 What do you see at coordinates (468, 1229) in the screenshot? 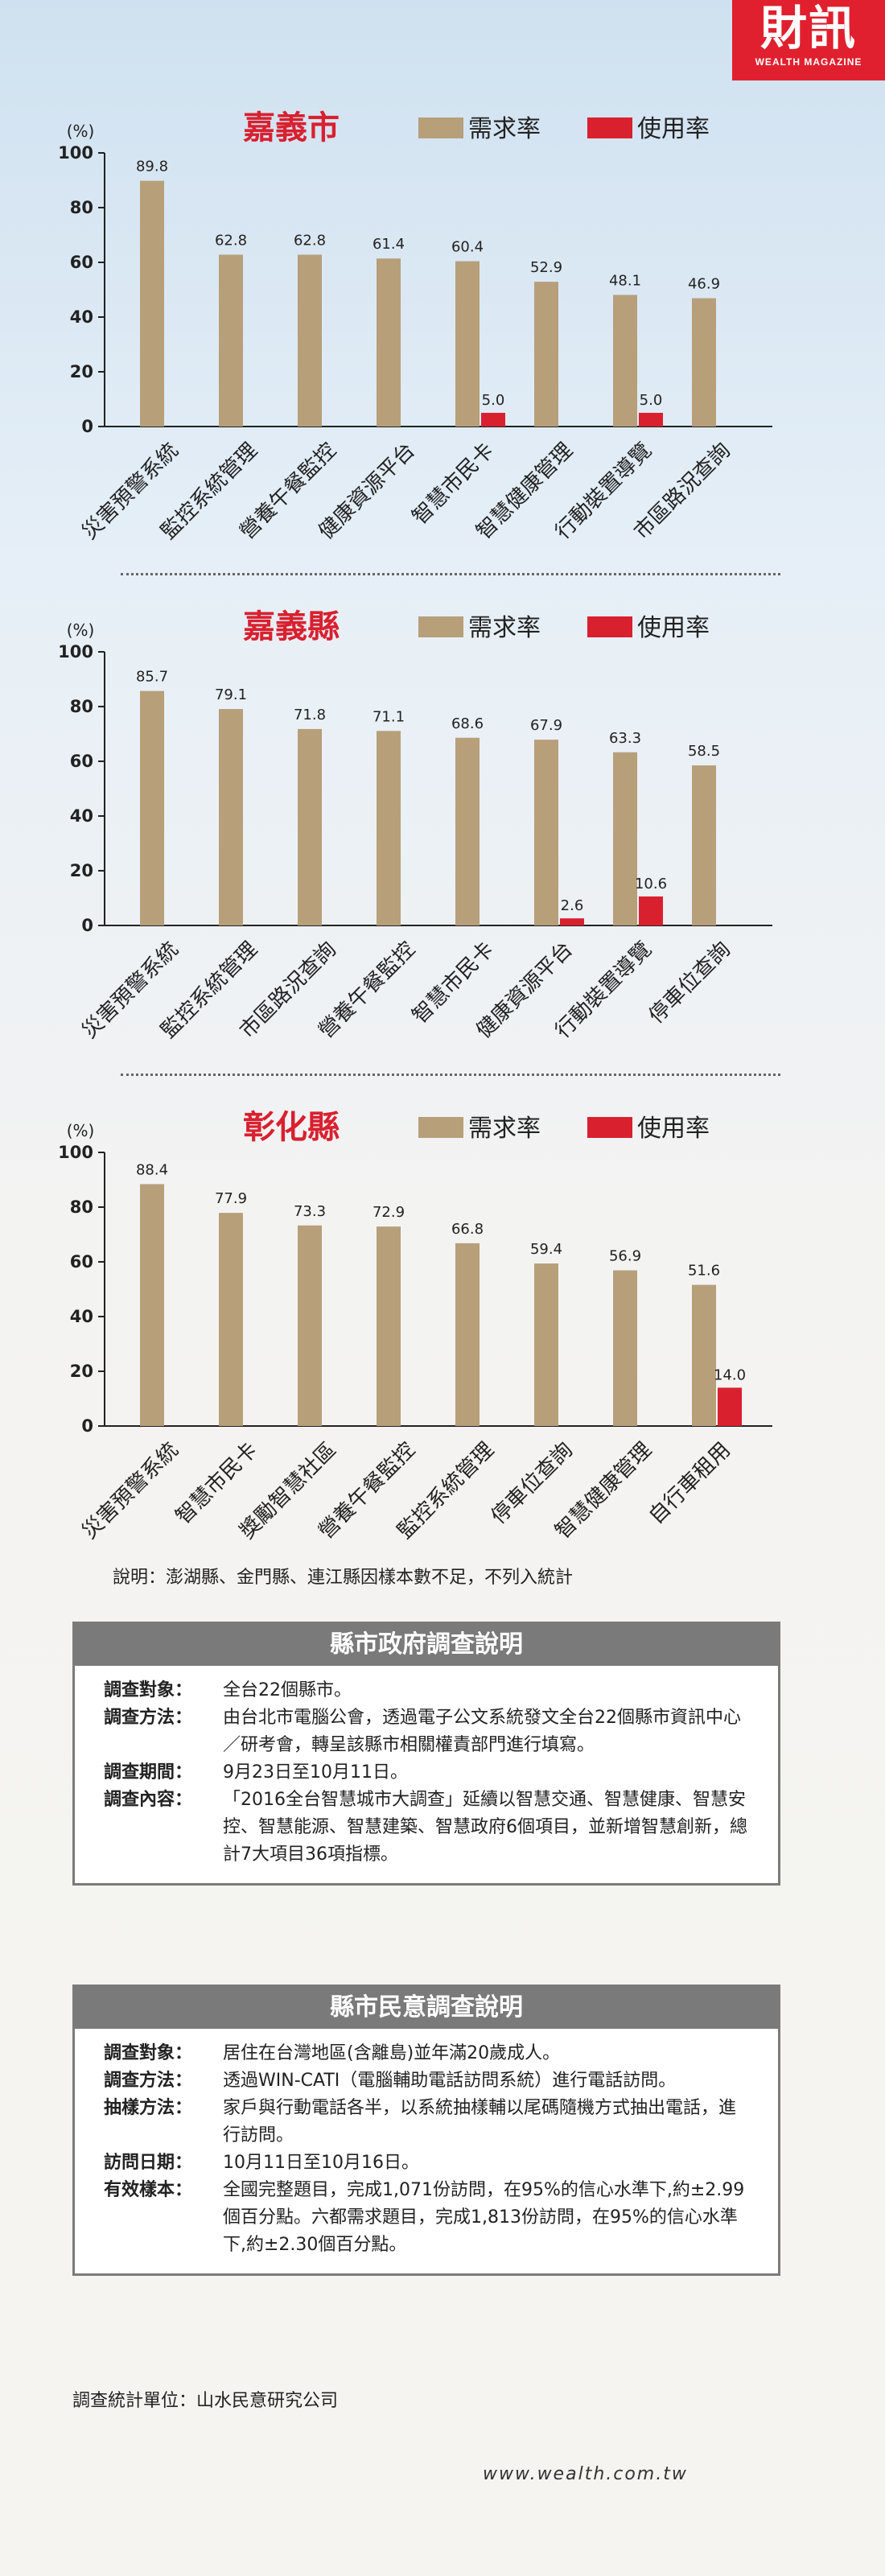
I see `data-label-demand: 66.8` at bounding box center [468, 1229].